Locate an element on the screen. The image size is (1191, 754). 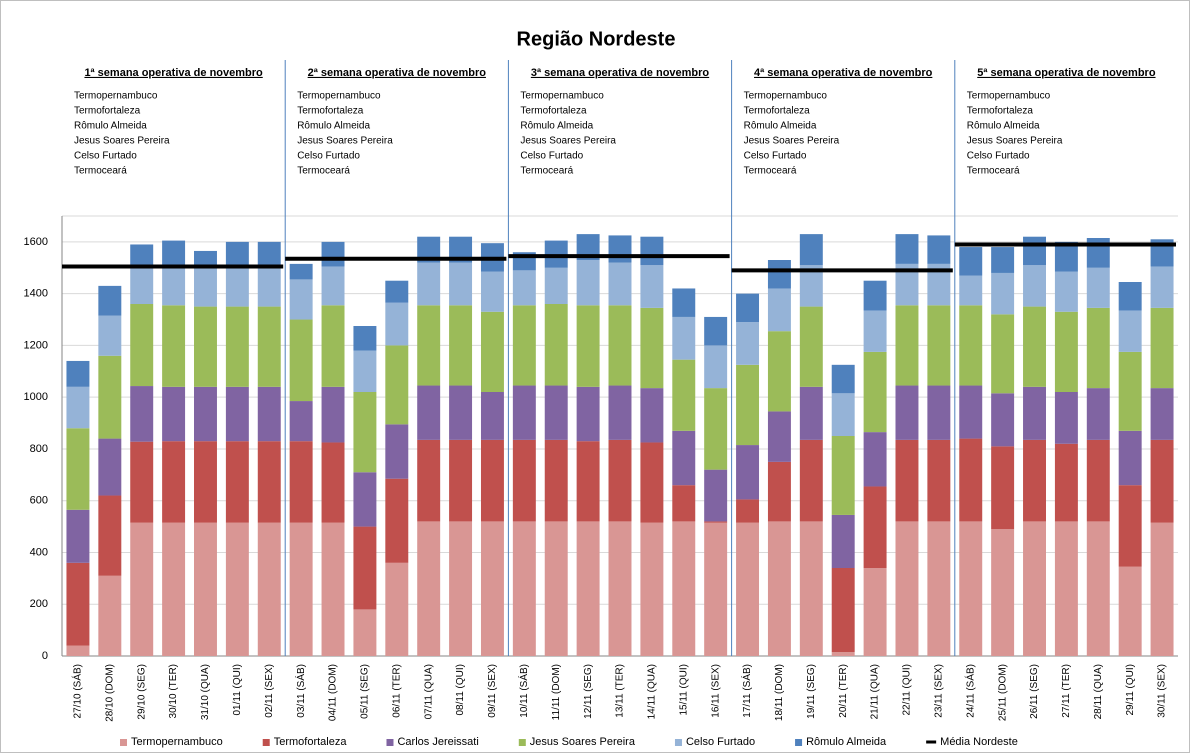
x-tick-label: 29/10 (SEG) is located at coordinates (141, 692).